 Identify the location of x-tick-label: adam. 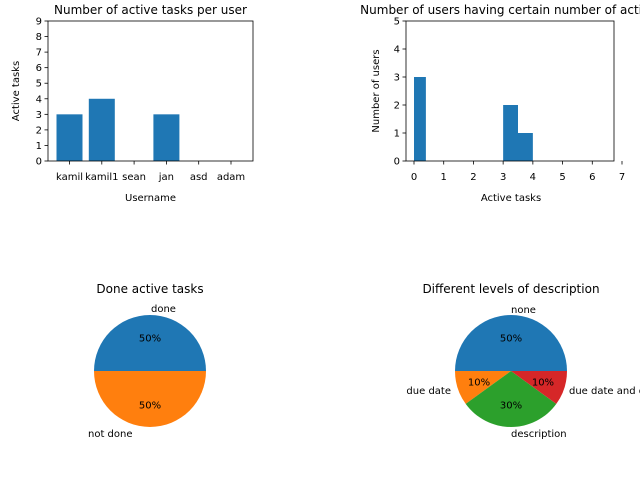
(231, 177).